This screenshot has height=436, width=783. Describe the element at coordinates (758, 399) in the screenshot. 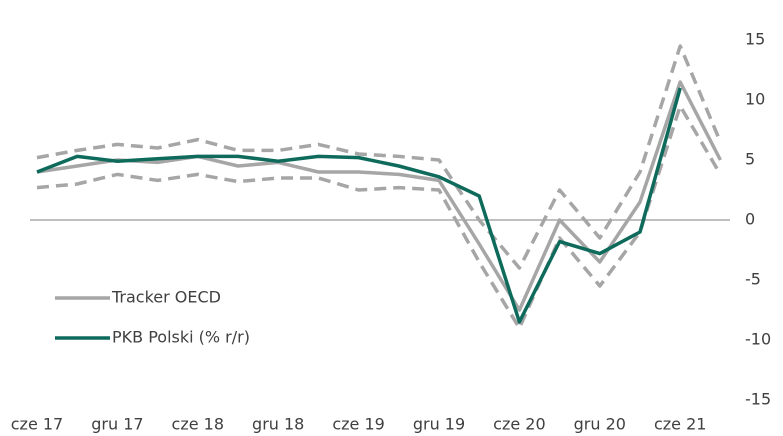

I see `y-tick-label: -15` at that location.